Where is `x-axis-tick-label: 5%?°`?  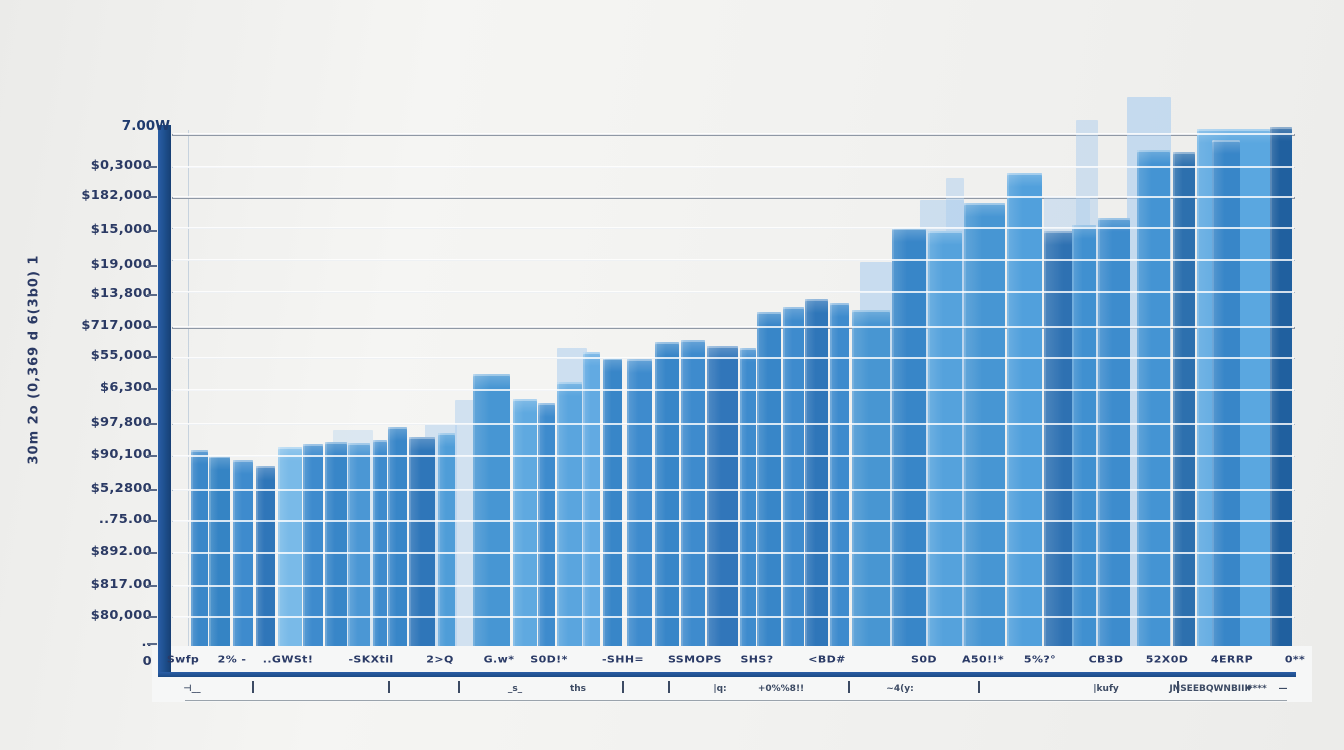 x-axis-tick-label: 5%?° is located at coordinates (1040, 659).